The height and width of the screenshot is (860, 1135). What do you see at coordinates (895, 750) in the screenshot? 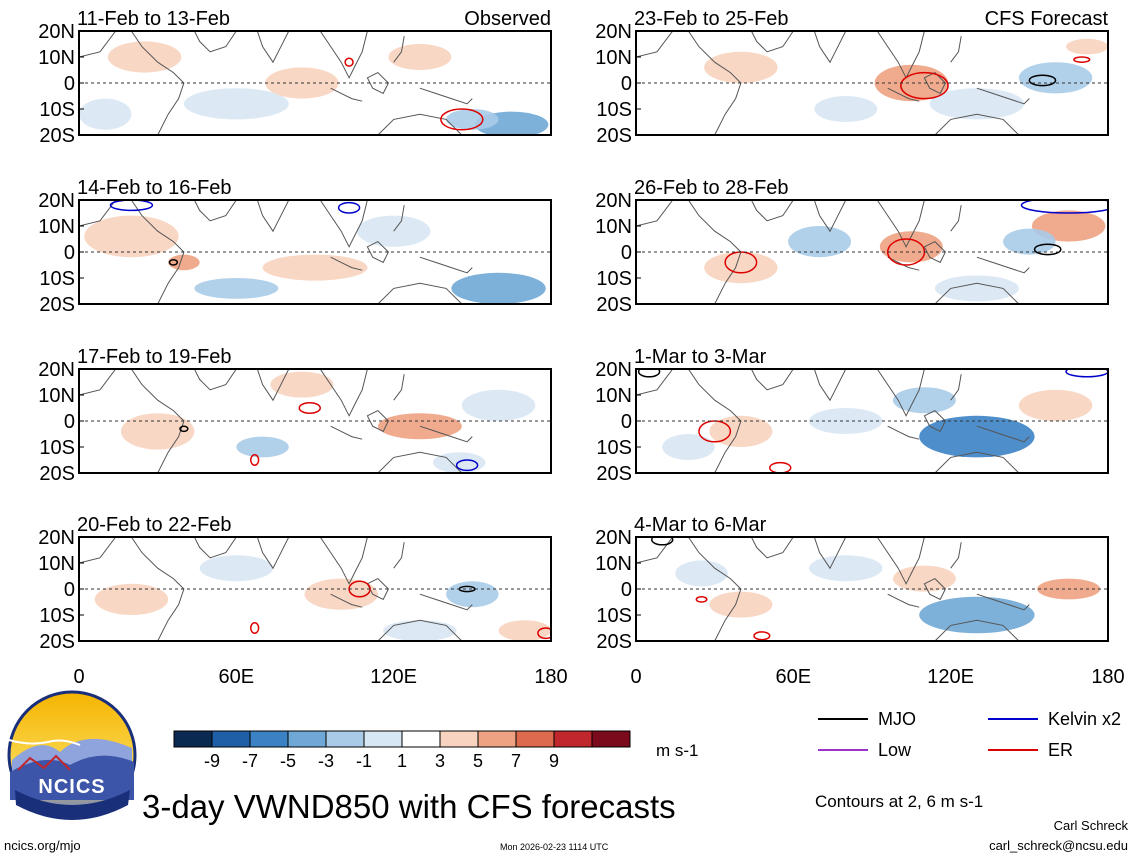
I see `legend-label: Low` at bounding box center [895, 750].